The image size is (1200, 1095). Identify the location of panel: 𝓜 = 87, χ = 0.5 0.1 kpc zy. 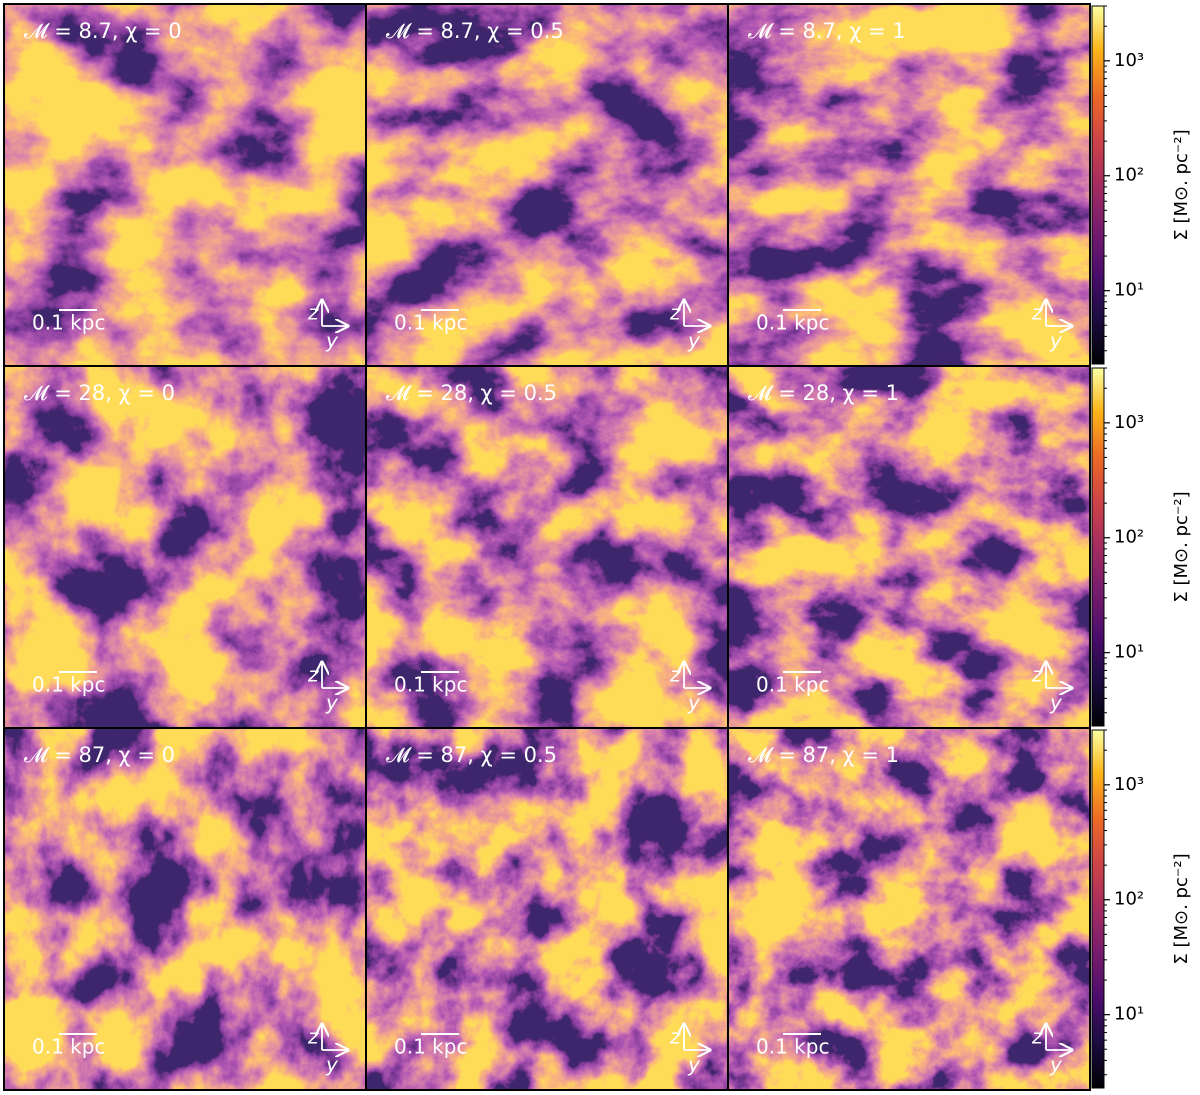
(547, 909).